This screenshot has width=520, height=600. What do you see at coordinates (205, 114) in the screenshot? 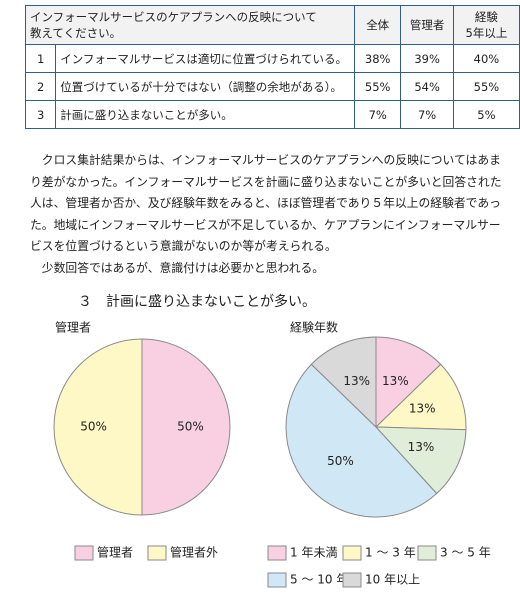
I see `table-cell: 計画に盛り込まないことが多い。` at bounding box center [205, 114].